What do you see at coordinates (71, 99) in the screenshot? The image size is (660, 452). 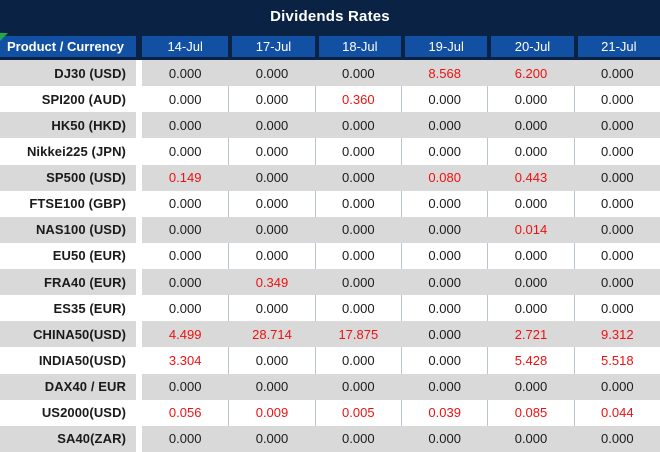 I see `product-cell: SPI200 (AUD)` at bounding box center [71, 99].